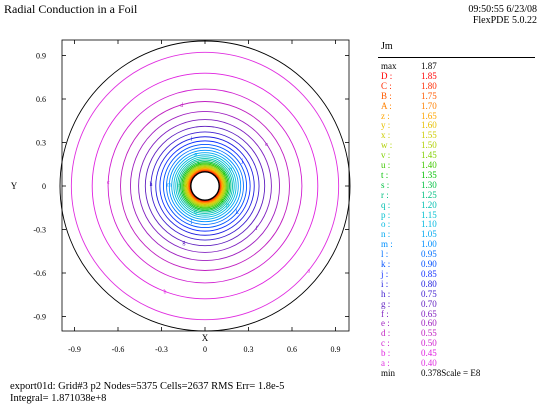 The height and width of the screenshot is (408, 544). What do you see at coordinates (385, 273) in the screenshot?
I see `legend-key: j :` at bounding box center [385, 273].